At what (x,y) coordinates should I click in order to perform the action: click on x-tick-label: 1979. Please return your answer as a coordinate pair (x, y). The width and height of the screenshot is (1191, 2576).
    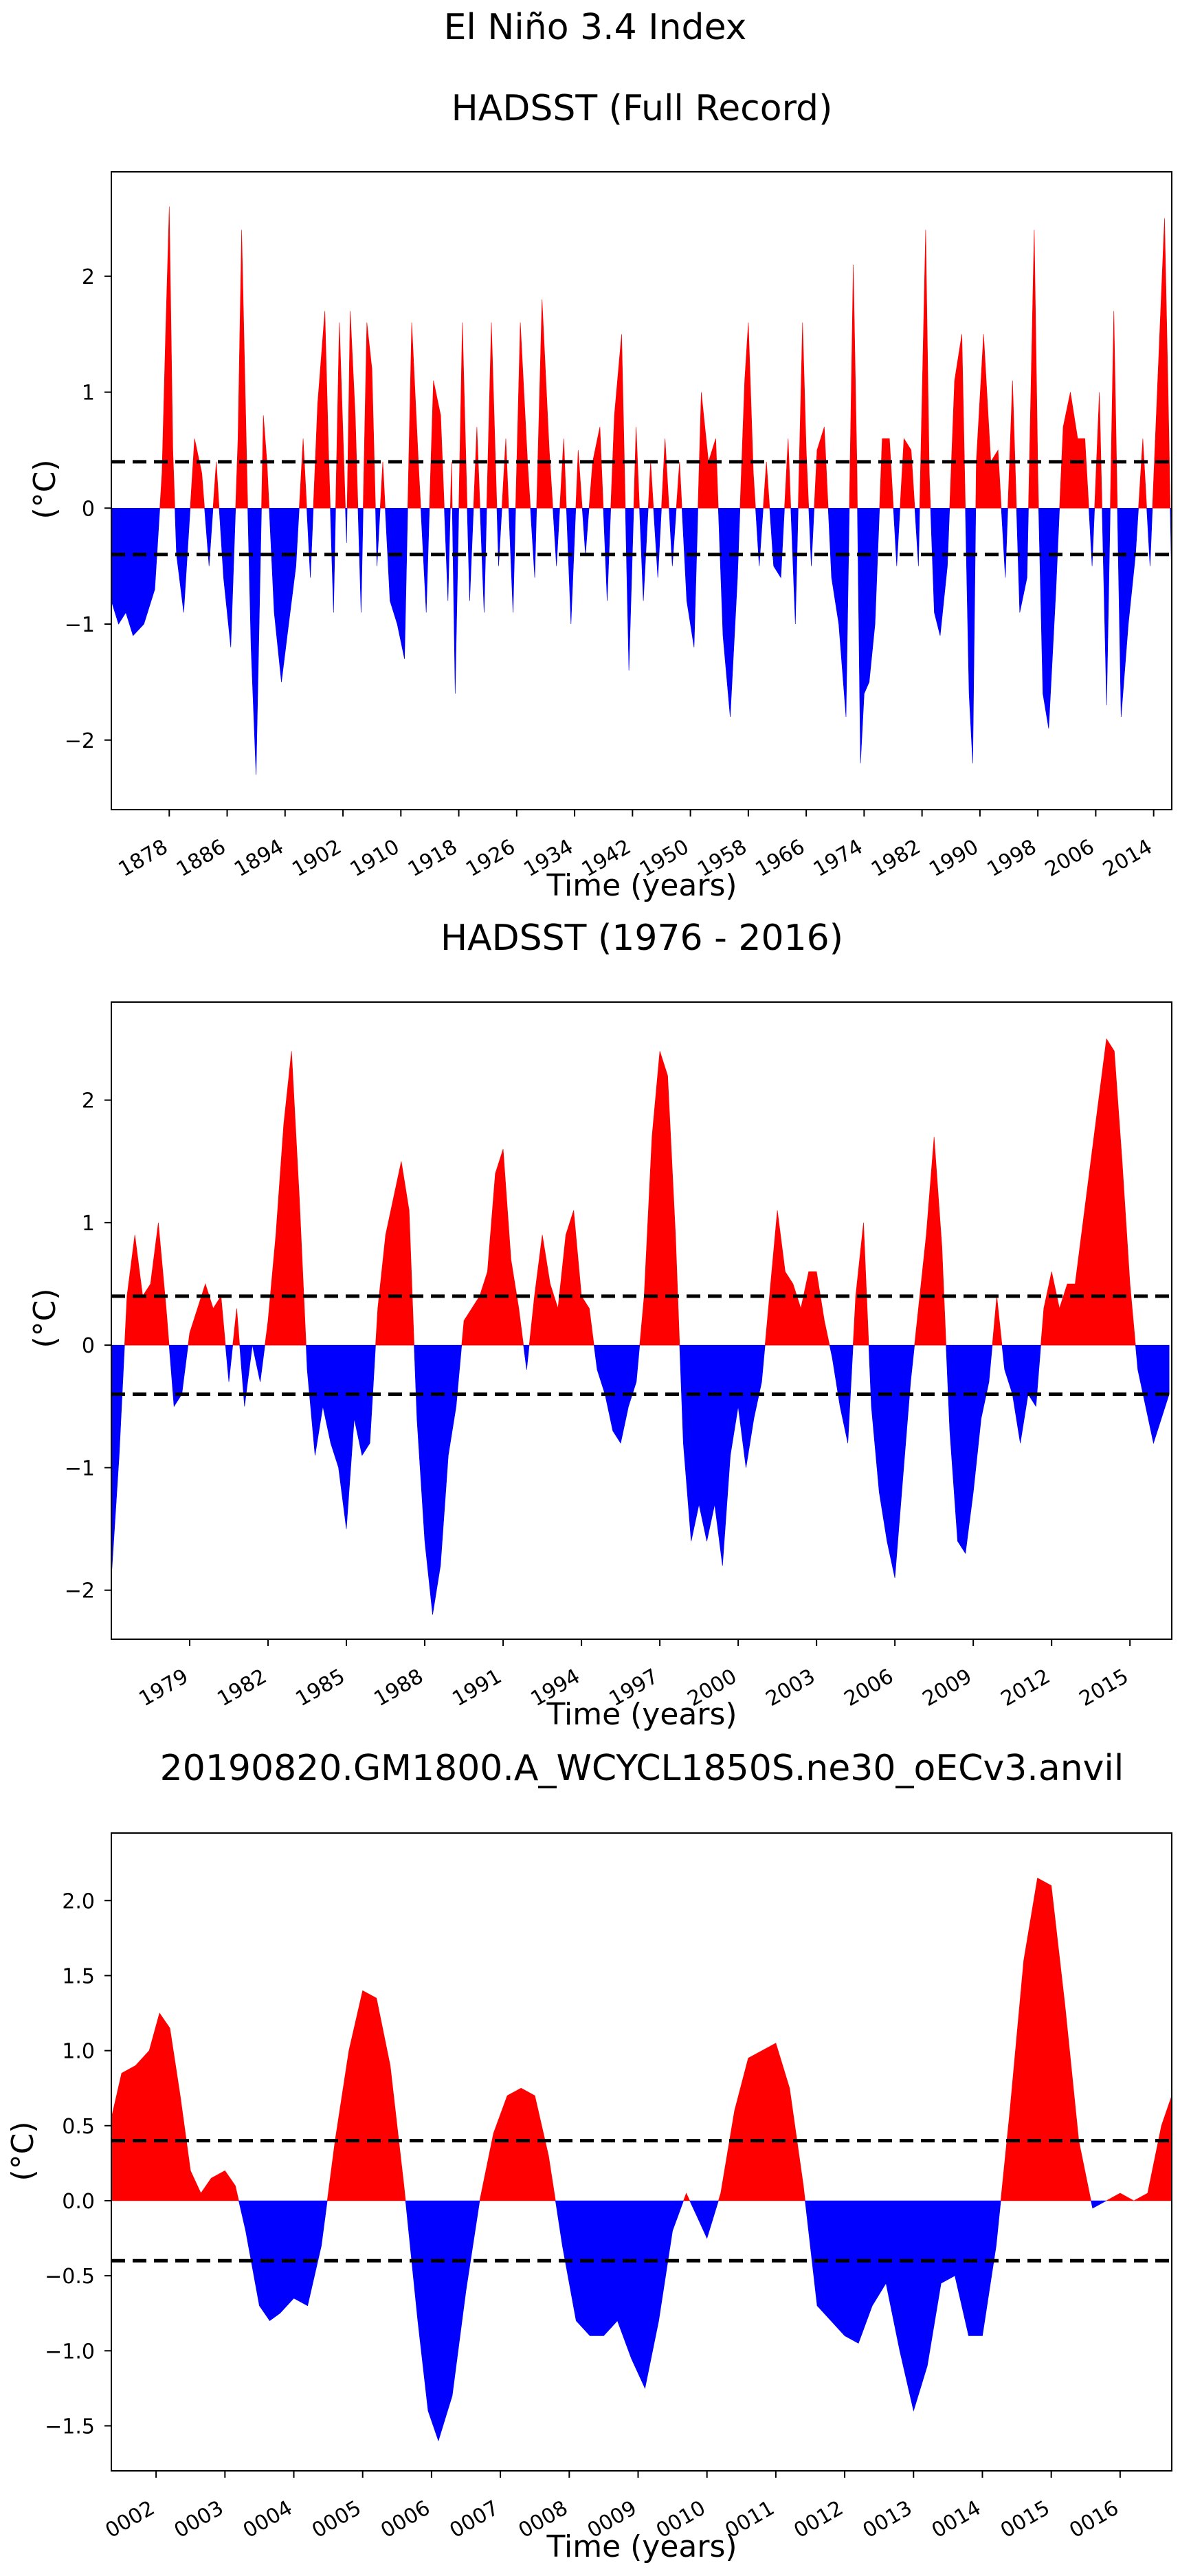
    Looking at the image, I should click on (163, 1688).